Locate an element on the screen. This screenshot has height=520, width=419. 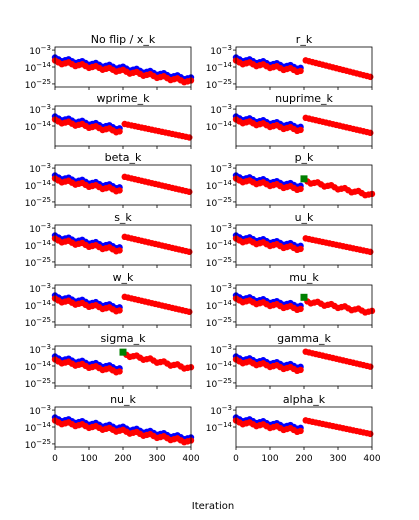
subplot-5: p_k 10−3 10−14 10−25 is located at coordinates (291, 180).